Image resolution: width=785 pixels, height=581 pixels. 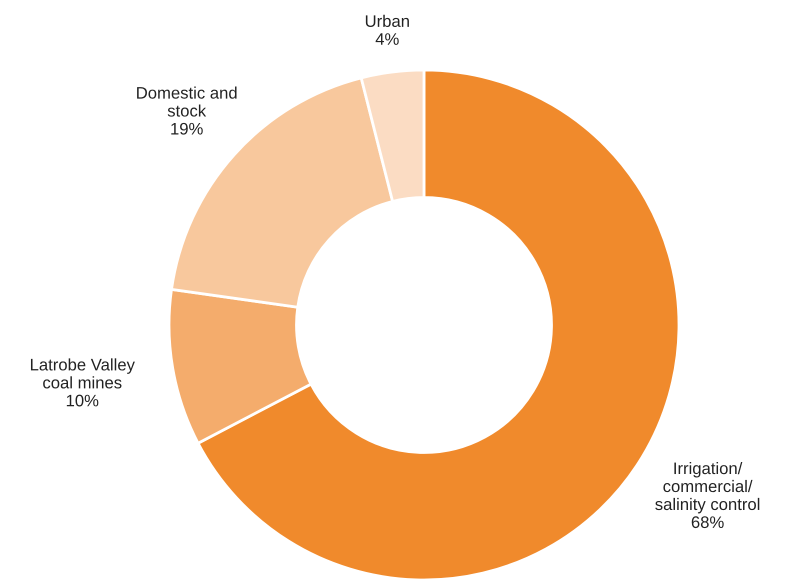 What do you see at coordinates (187, 101) in the screenshot?
I see `slice-label: Domestic and stock` at bounding box center [187, 101].